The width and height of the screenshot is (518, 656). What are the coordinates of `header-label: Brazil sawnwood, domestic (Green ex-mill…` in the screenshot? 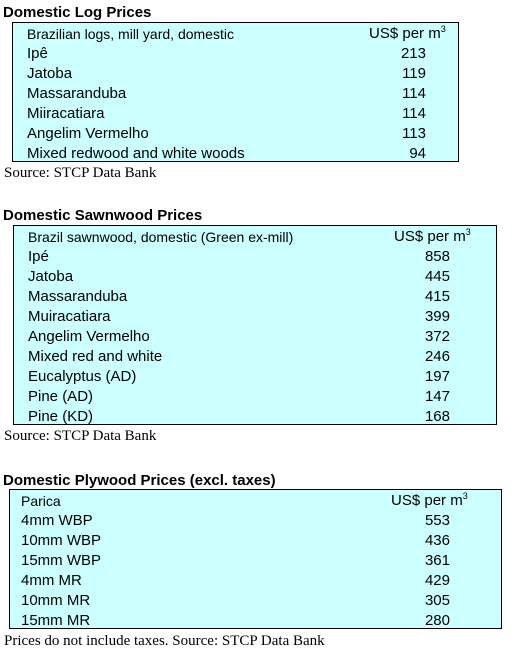 It's located at (161, 237).